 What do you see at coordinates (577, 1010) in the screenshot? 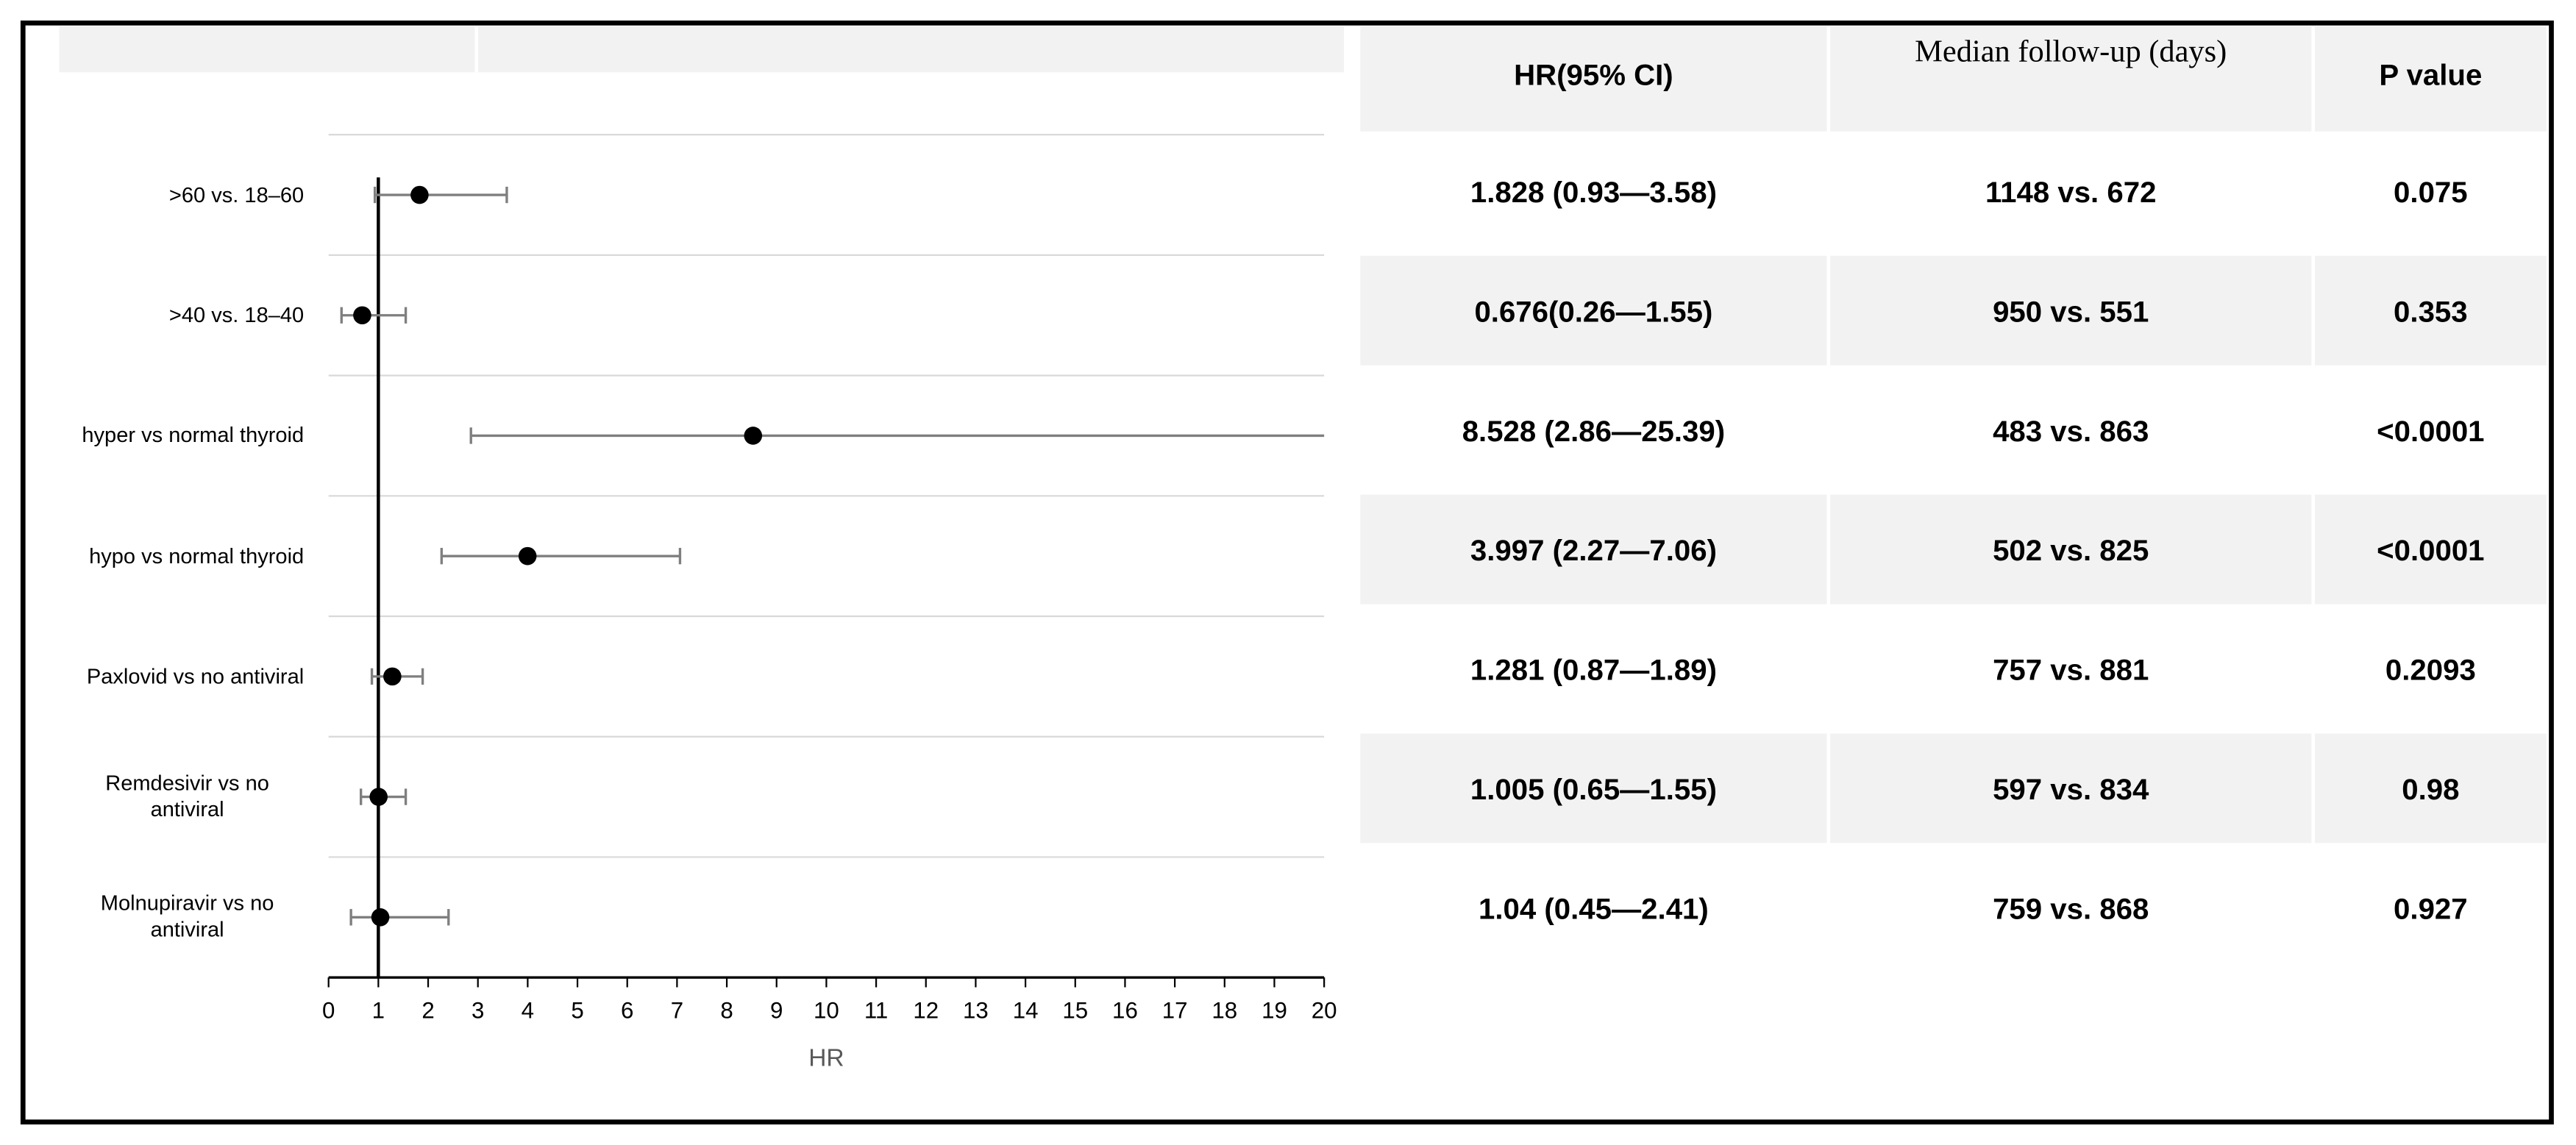
I see `x-tick-label: 5` at bounding box center [577, 1010].